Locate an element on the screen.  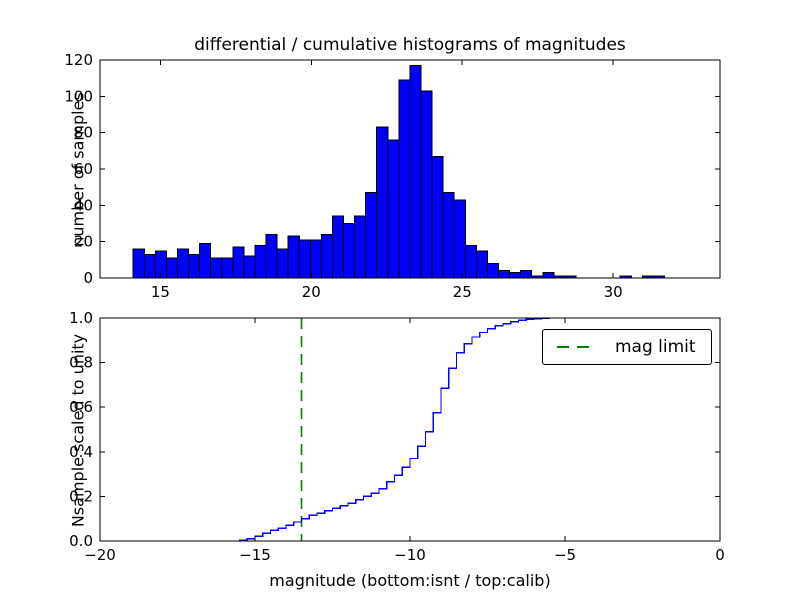
cumulative-histogram-y-tick-label: 0.6 is located at coordinates (81, 407).